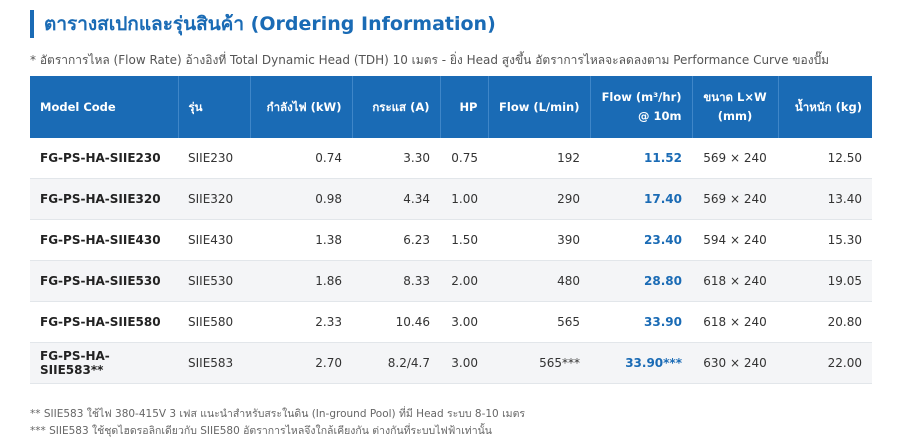  What do you see at coordinates (104, 322) in the screenshot?
I see `table-cell: FG-PS-HA-SIIE580` at bounding box center [104, 322].